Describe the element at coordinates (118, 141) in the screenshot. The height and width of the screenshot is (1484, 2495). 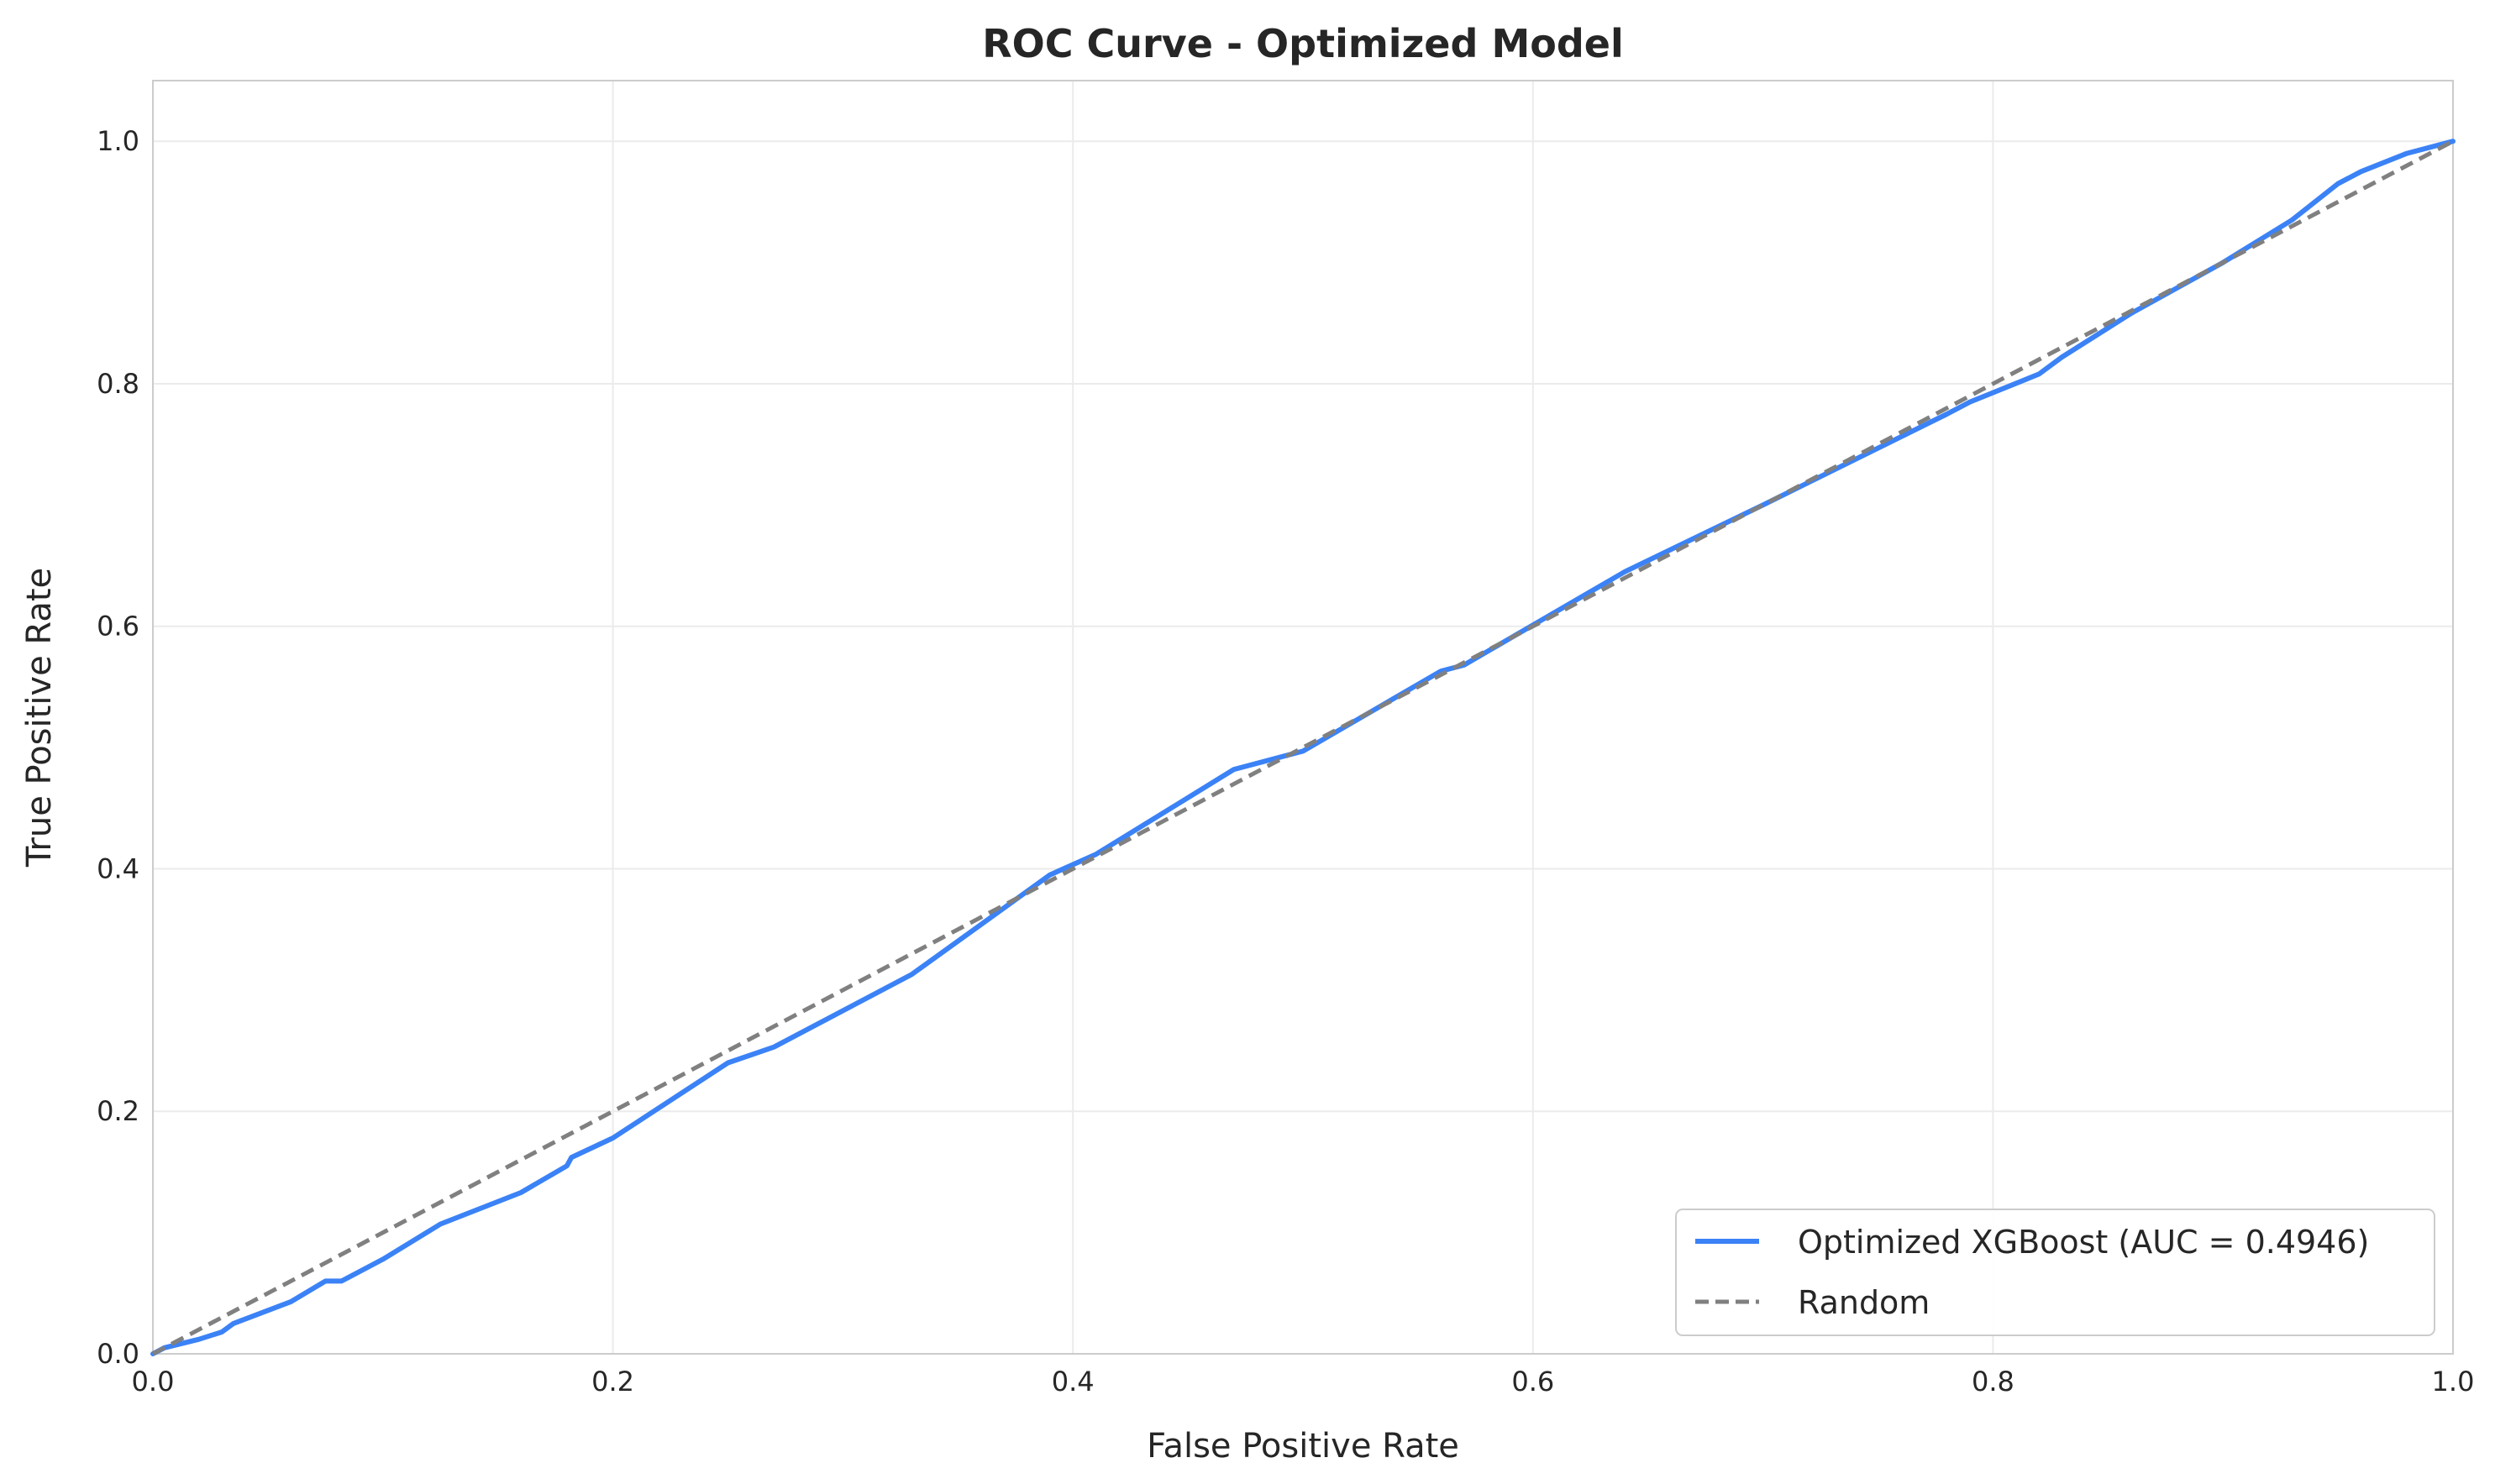
I see `y-tick-label: 1.0` at that location.